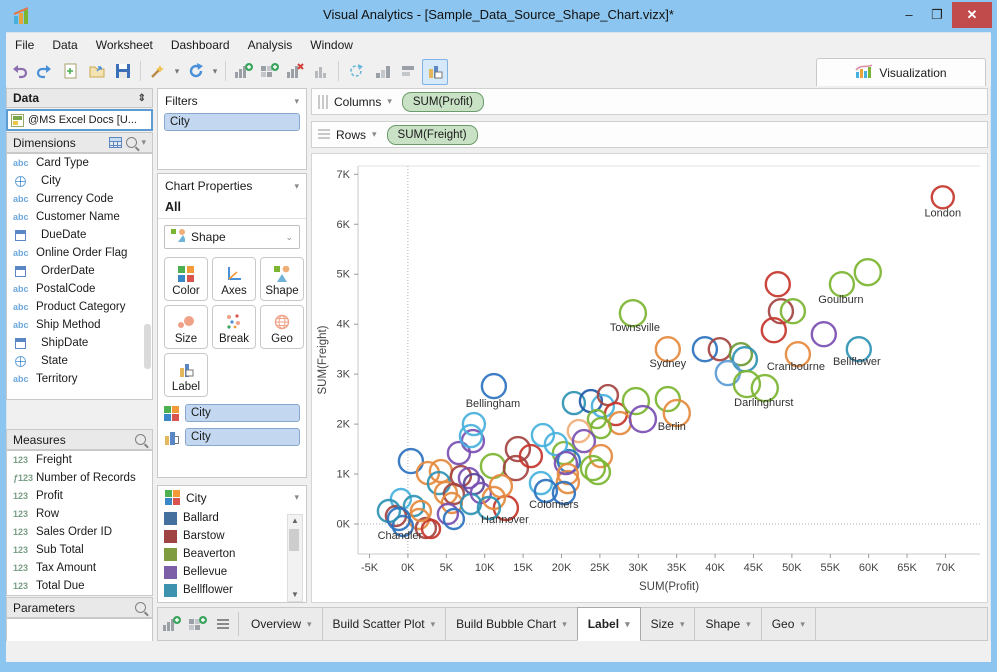 The height and width of the screenshot is (672, 997). What do you see at coordinates (79, 568) in the screenshot?
I see `measure-tax-amount: 123 Tax Amount` at bounding box center [79, 568].